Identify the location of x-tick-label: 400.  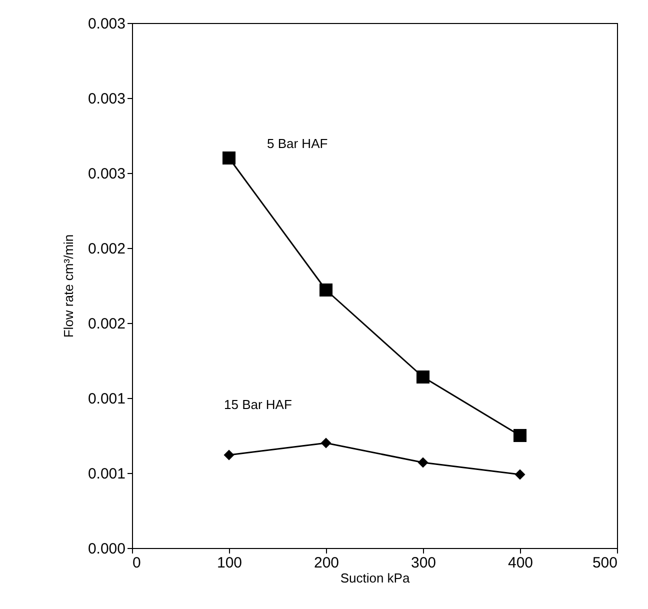
(521, 563).